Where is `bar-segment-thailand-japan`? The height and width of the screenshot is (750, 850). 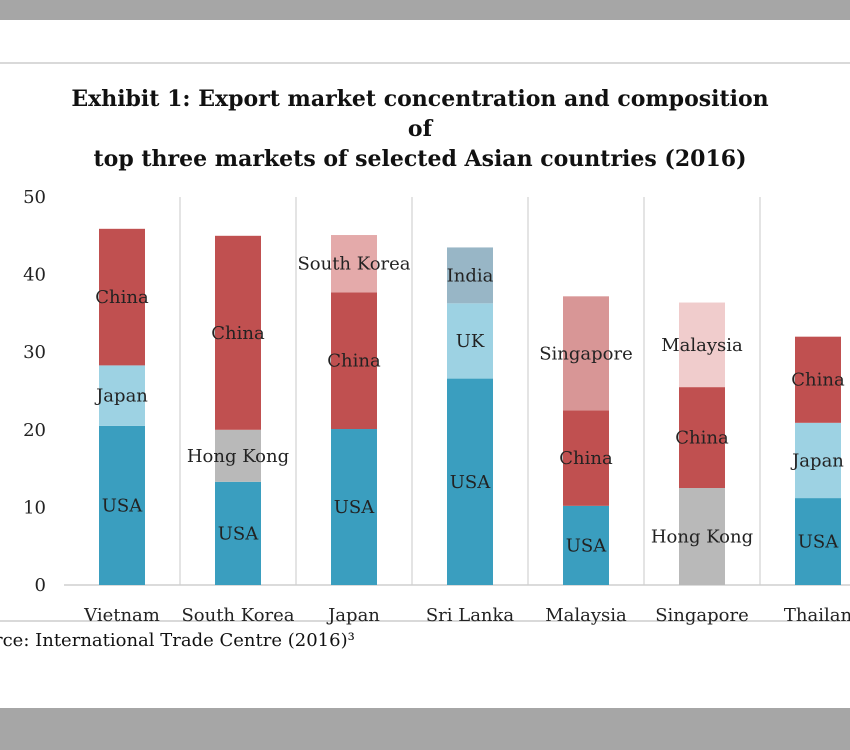 bar-segment-thailand-japan is located at coordinates (818, 460).